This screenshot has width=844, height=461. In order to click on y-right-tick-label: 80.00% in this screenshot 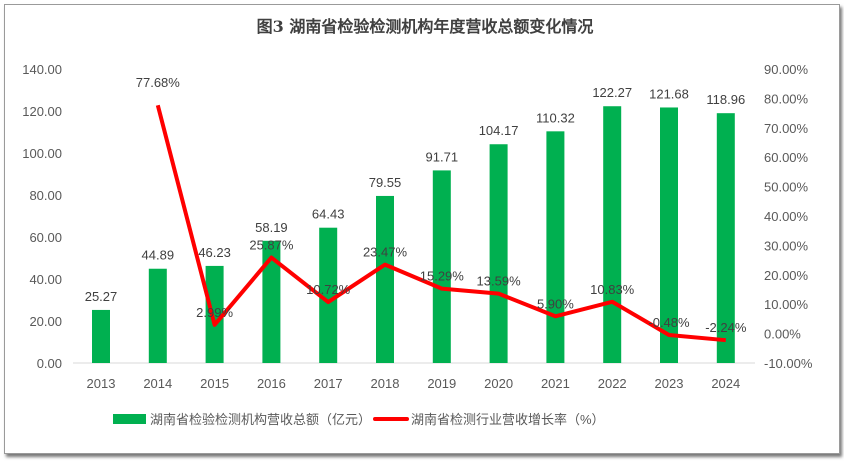, I will do `click(786, 98)`.